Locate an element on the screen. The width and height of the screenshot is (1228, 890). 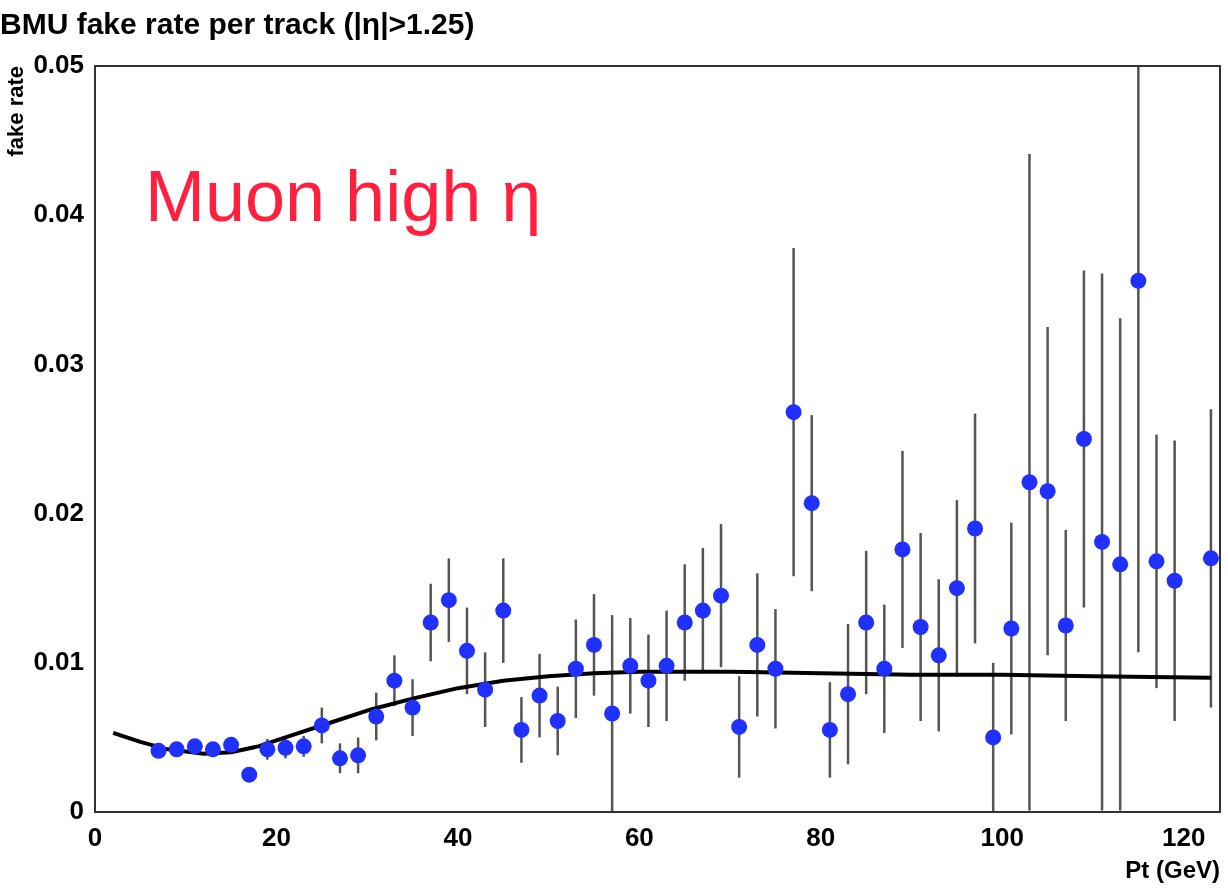
x-tick-label: 60 is located at coordinates (639, 836).